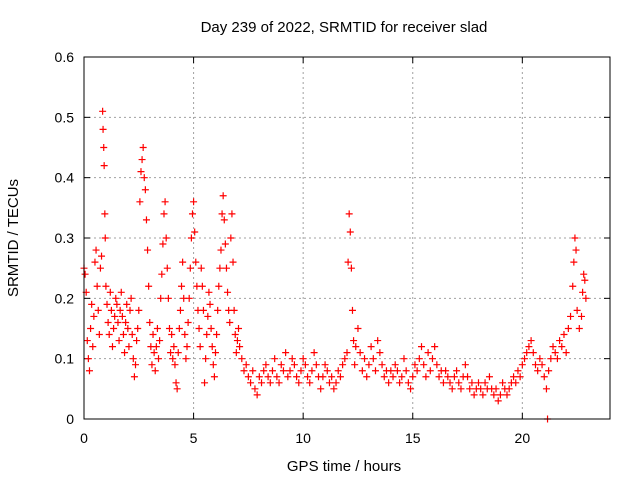 Image resolution: width=640 pixels, height=480 pixels. What do you see at coordinates (70, 419) in the screenshot?
I see `y-tick-label: 0` at bounding box center [70, 419].